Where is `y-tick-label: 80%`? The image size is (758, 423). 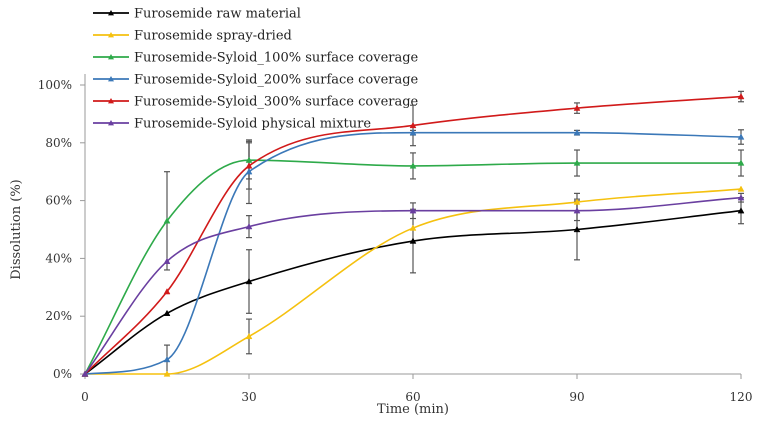 y-tick-label: 80% is located at coordinates (58, 143).